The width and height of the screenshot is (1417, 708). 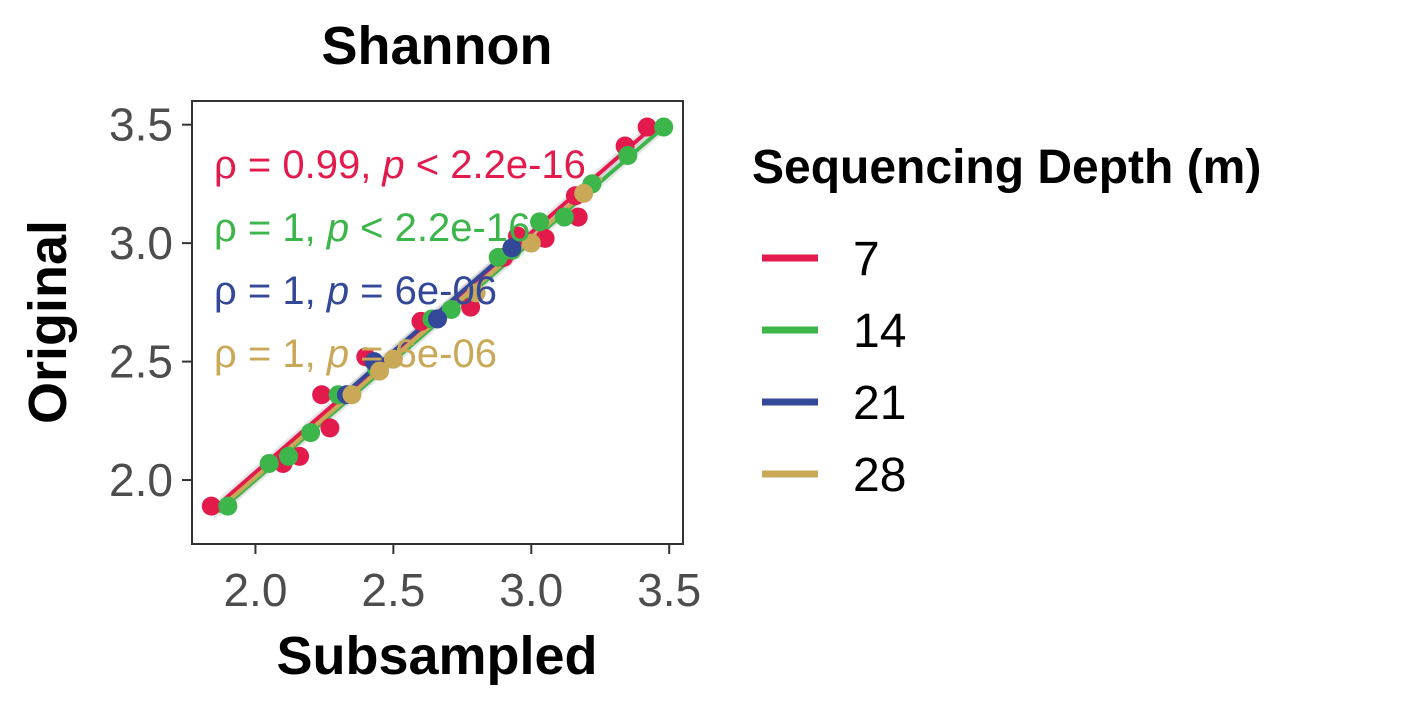 I want to click on x-axis-title: Subsampled, so click(x=436, y=656).